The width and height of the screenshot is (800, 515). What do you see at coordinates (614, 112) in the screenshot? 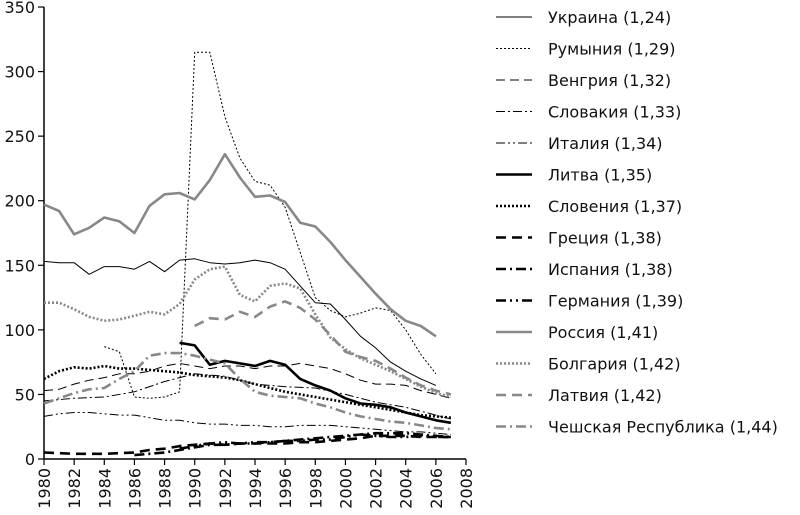
I see `legend-label: Словакия (1,33)` at bounding box center [614, 112].